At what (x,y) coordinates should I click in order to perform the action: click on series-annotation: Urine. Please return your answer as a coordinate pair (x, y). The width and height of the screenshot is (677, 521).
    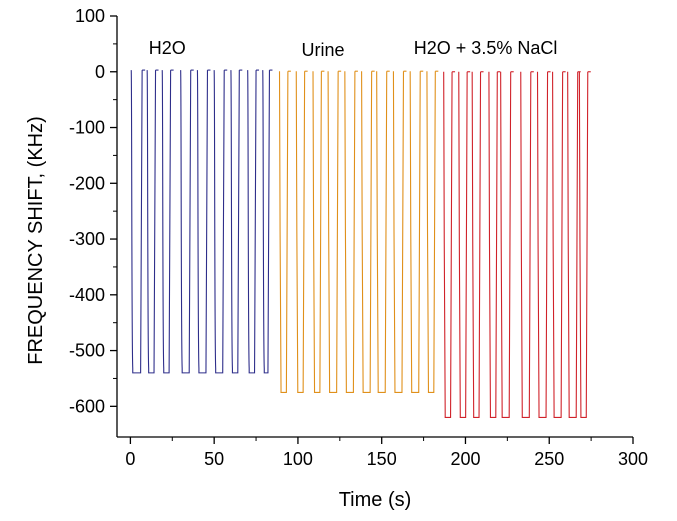
    Looking at the image, I should click on (323, 50).